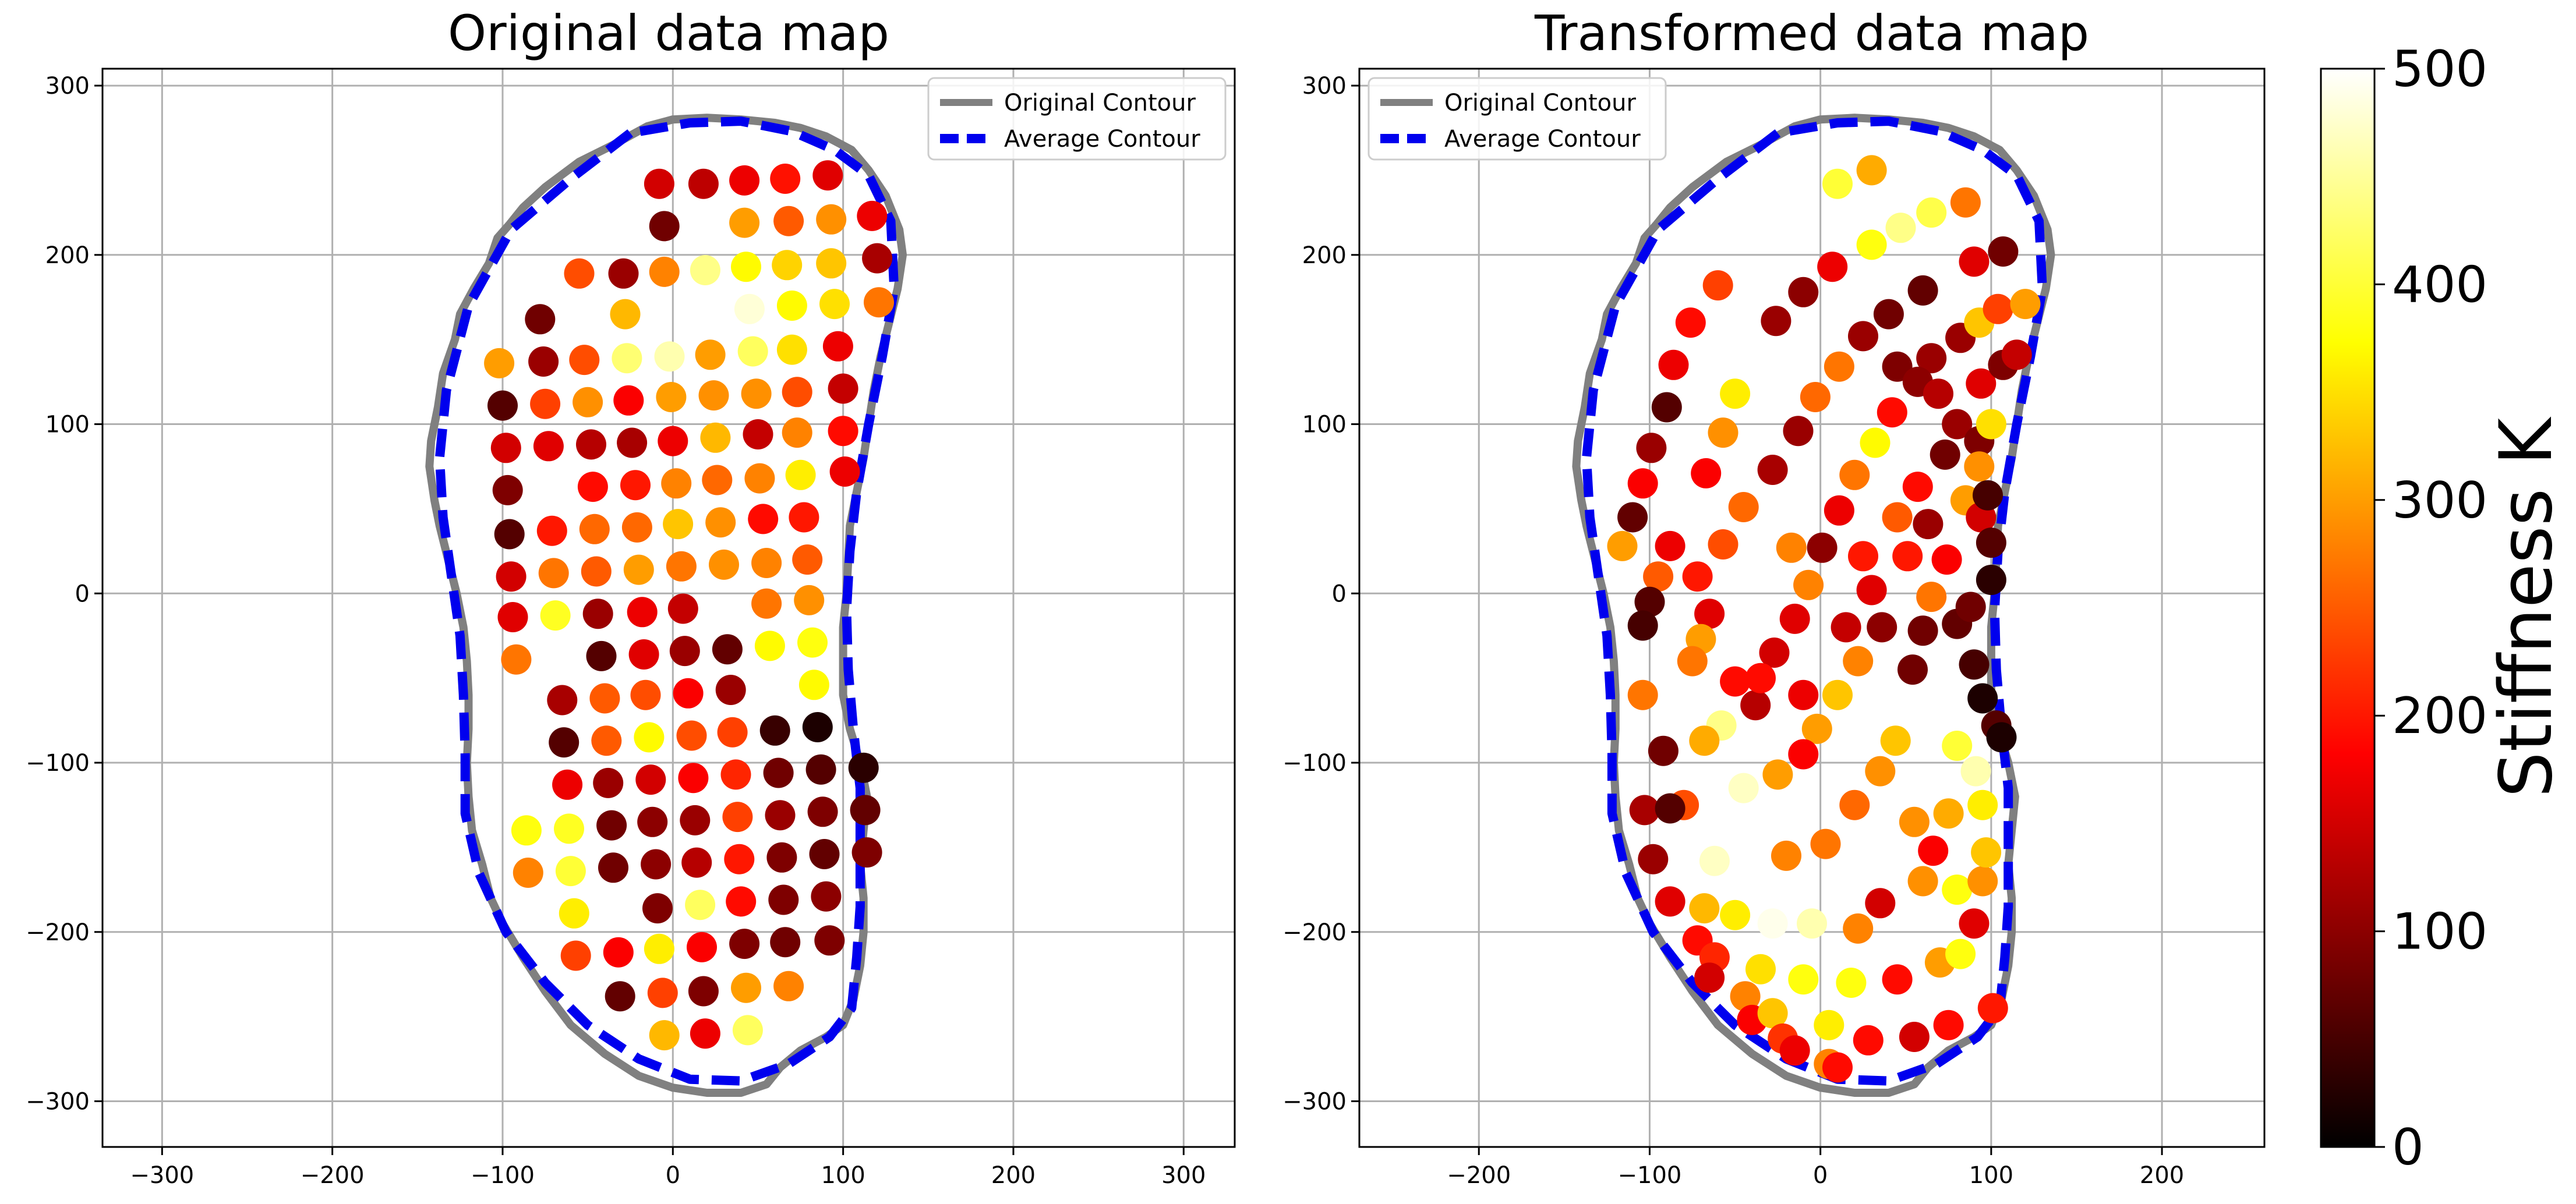 The height and width of the screenshot is (1204, 2576). Describe the element at coordinates (67, 256) in the screenshot. I see `y-tick-label: 200` at that location.